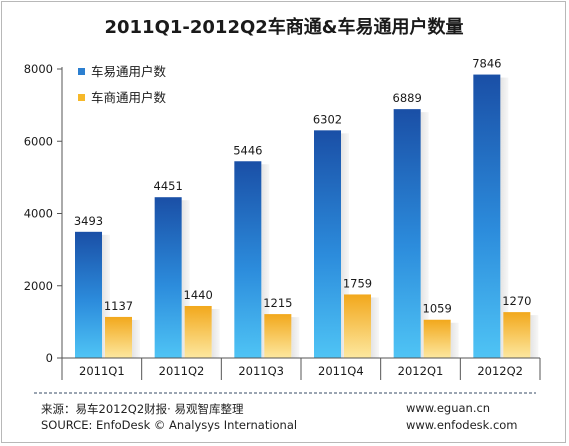 The width and height of the screenshot is (569, 446). I want to click on data-label: 3493, so click(88, 221).